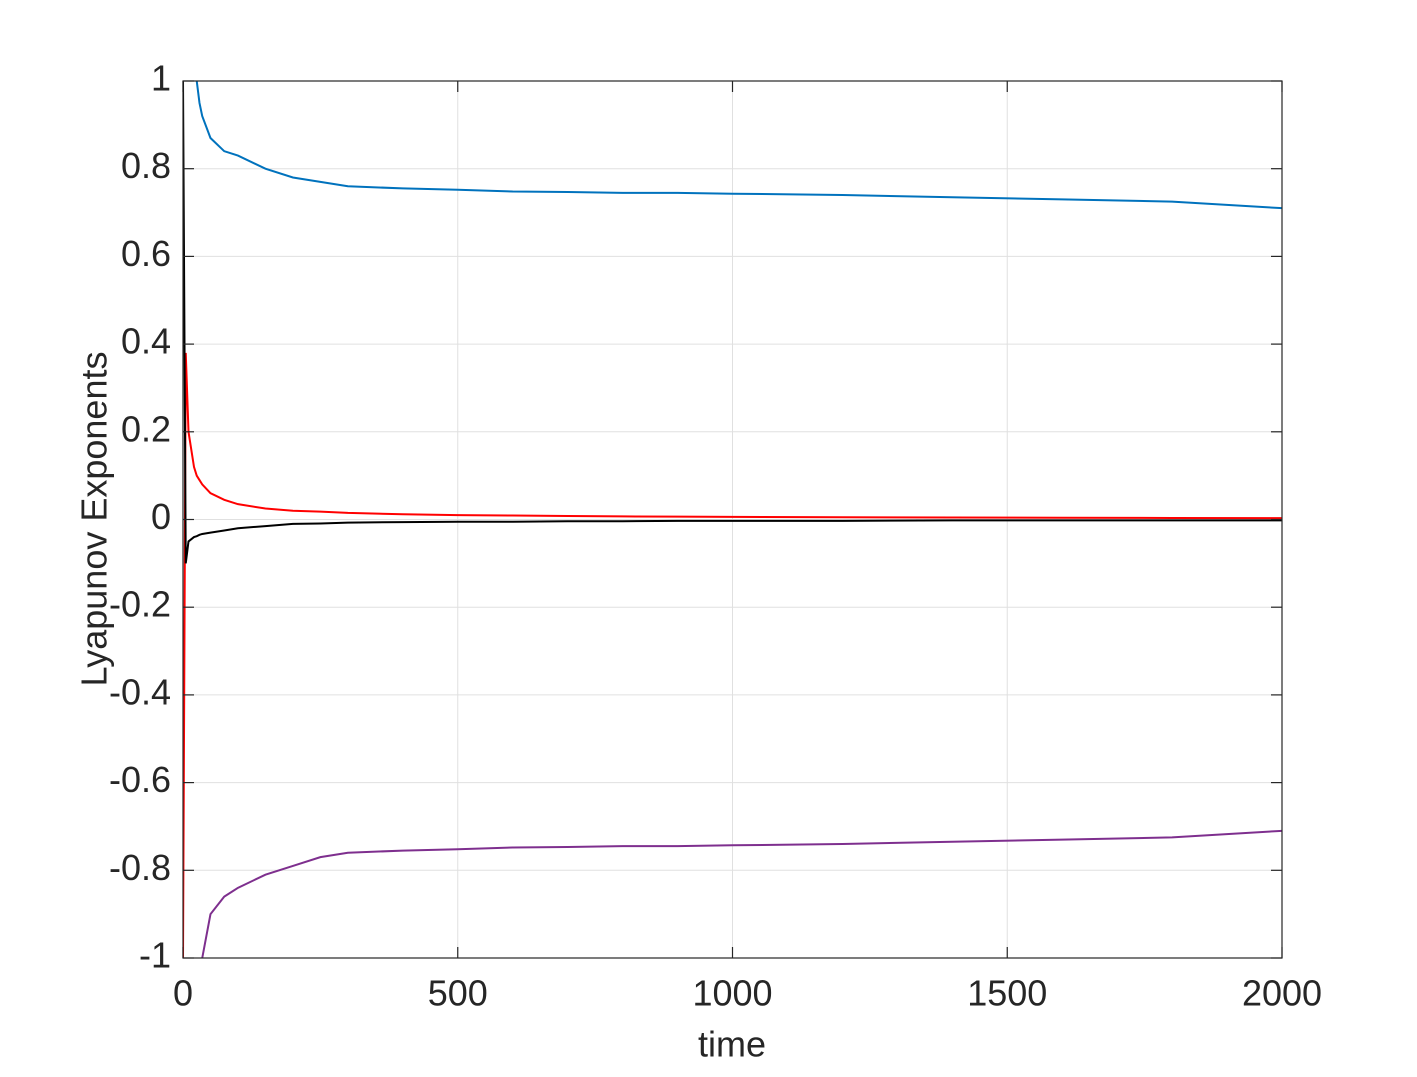 This screenshot has height=1077, width=1417. Describe the element at coordinates (140, 779) in the screenshot. I see `y-tick-label: -0.6` at that location.